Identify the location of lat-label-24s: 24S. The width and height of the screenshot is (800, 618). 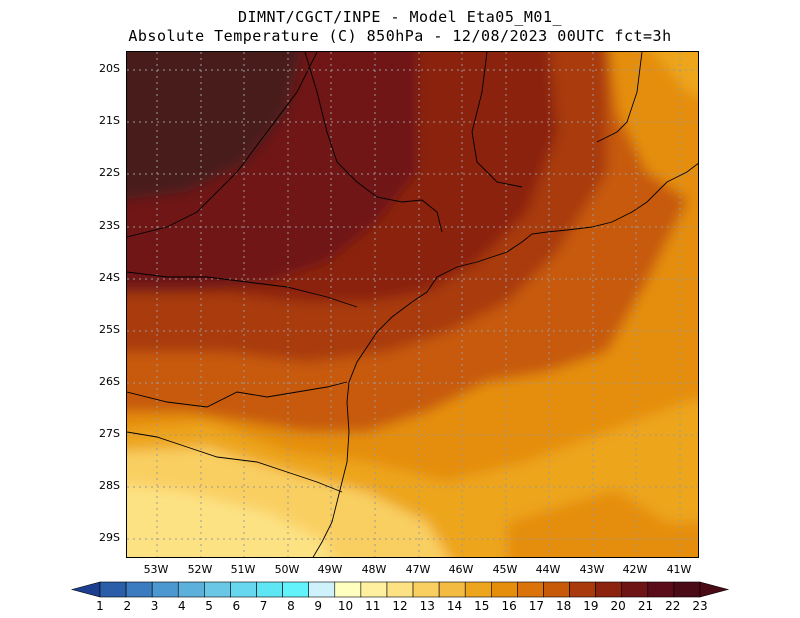
(109, 277).